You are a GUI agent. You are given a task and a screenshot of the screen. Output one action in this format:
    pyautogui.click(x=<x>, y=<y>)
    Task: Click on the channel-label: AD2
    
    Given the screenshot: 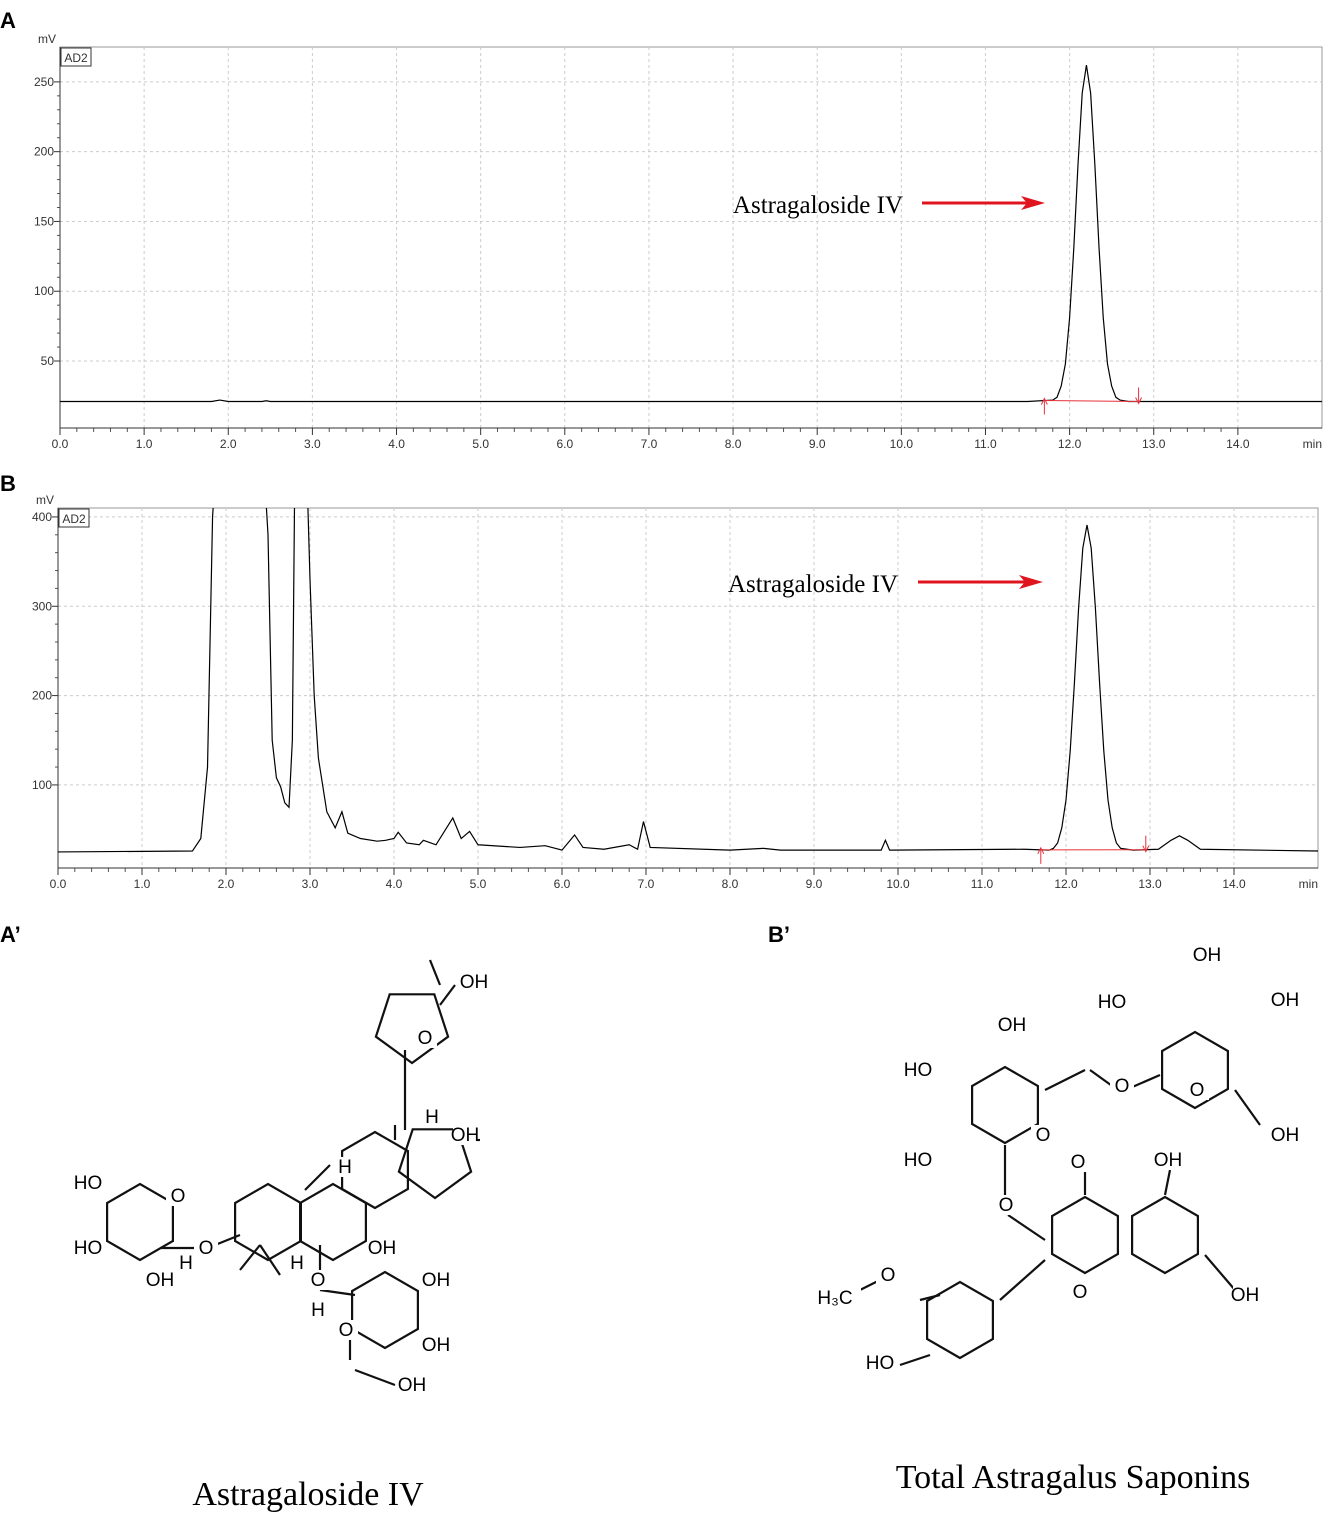 What is the action you would take?
    pyautogui.click(x=76, y=58)
    